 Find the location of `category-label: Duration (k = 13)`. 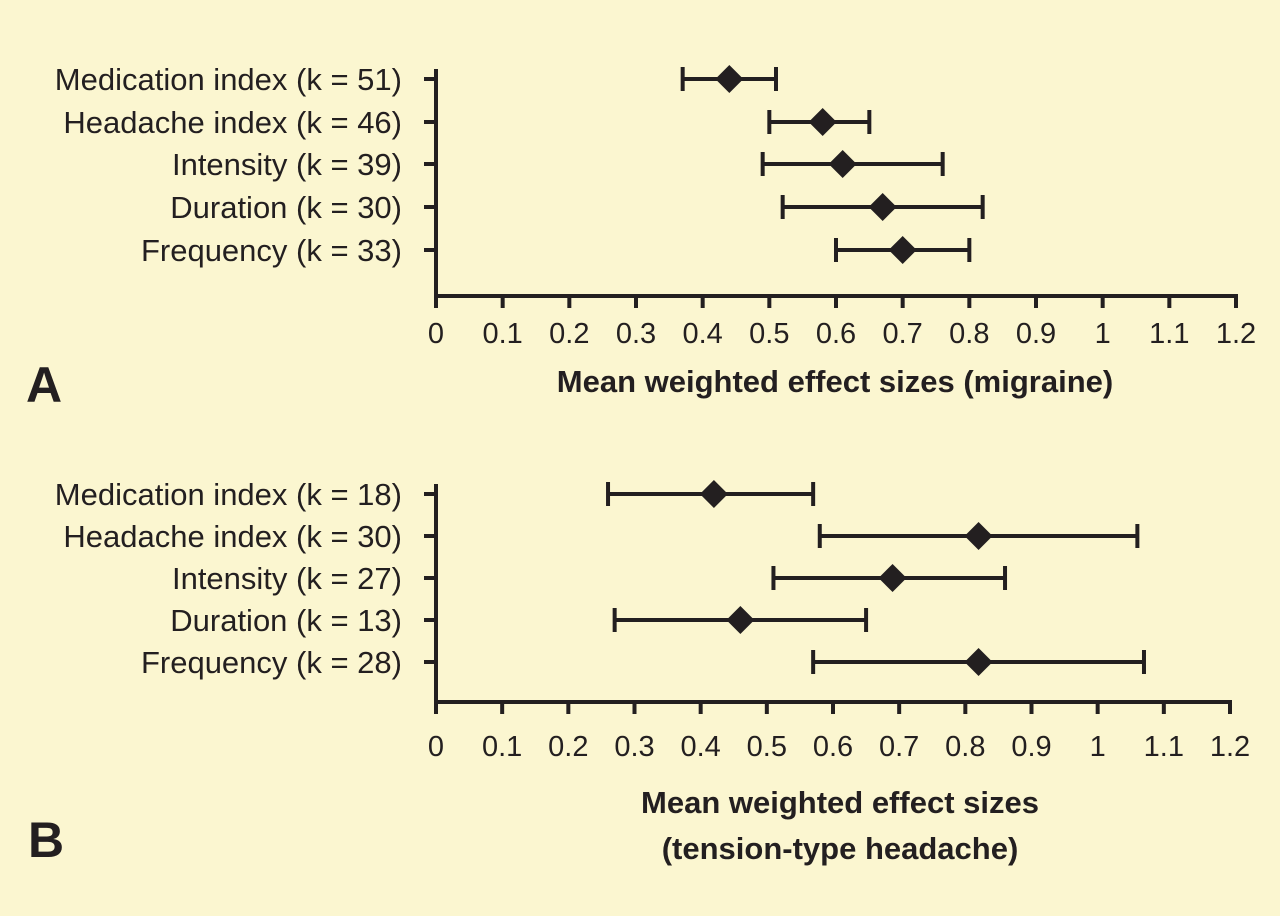

category-label: Duration (k = 13) is located at coordinates (286, 620).